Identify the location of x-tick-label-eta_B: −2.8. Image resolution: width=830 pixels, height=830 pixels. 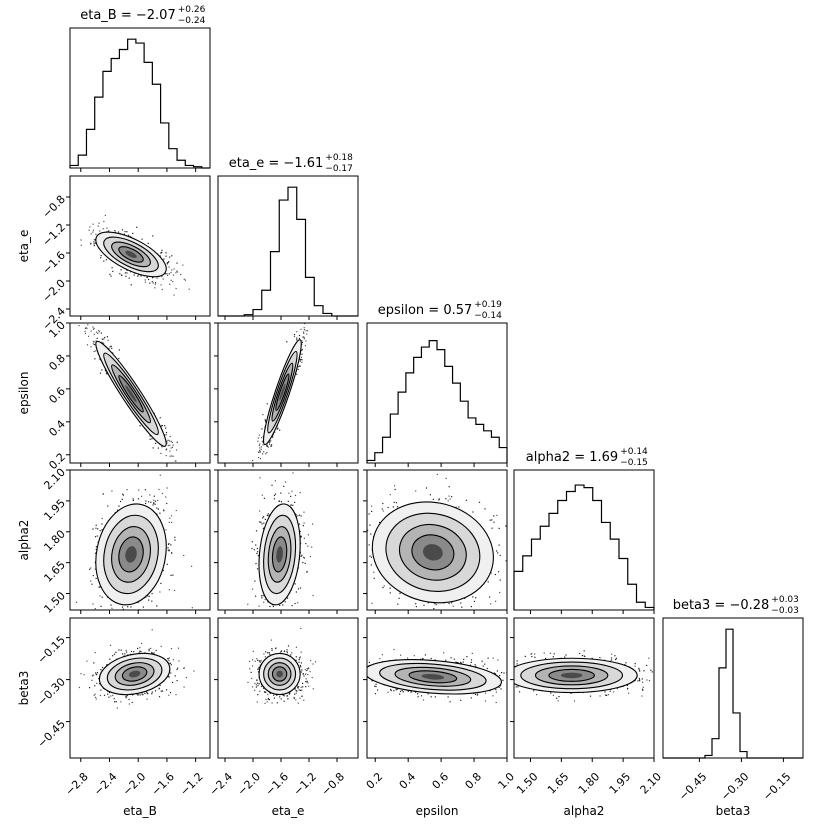
(77, 784).